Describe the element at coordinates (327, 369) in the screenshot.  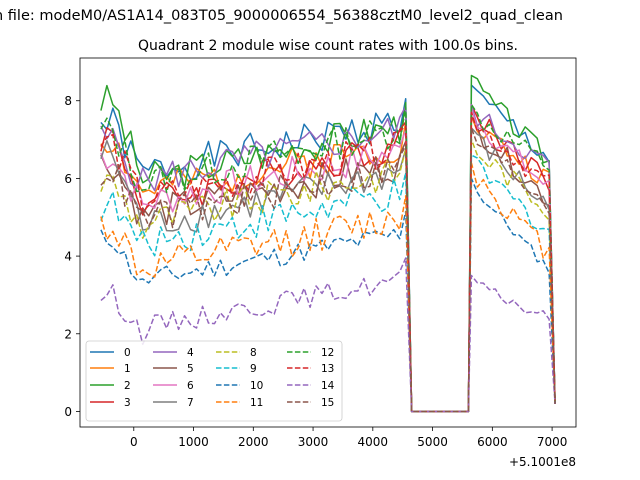
I see `legend-label-13: 13` at that location.